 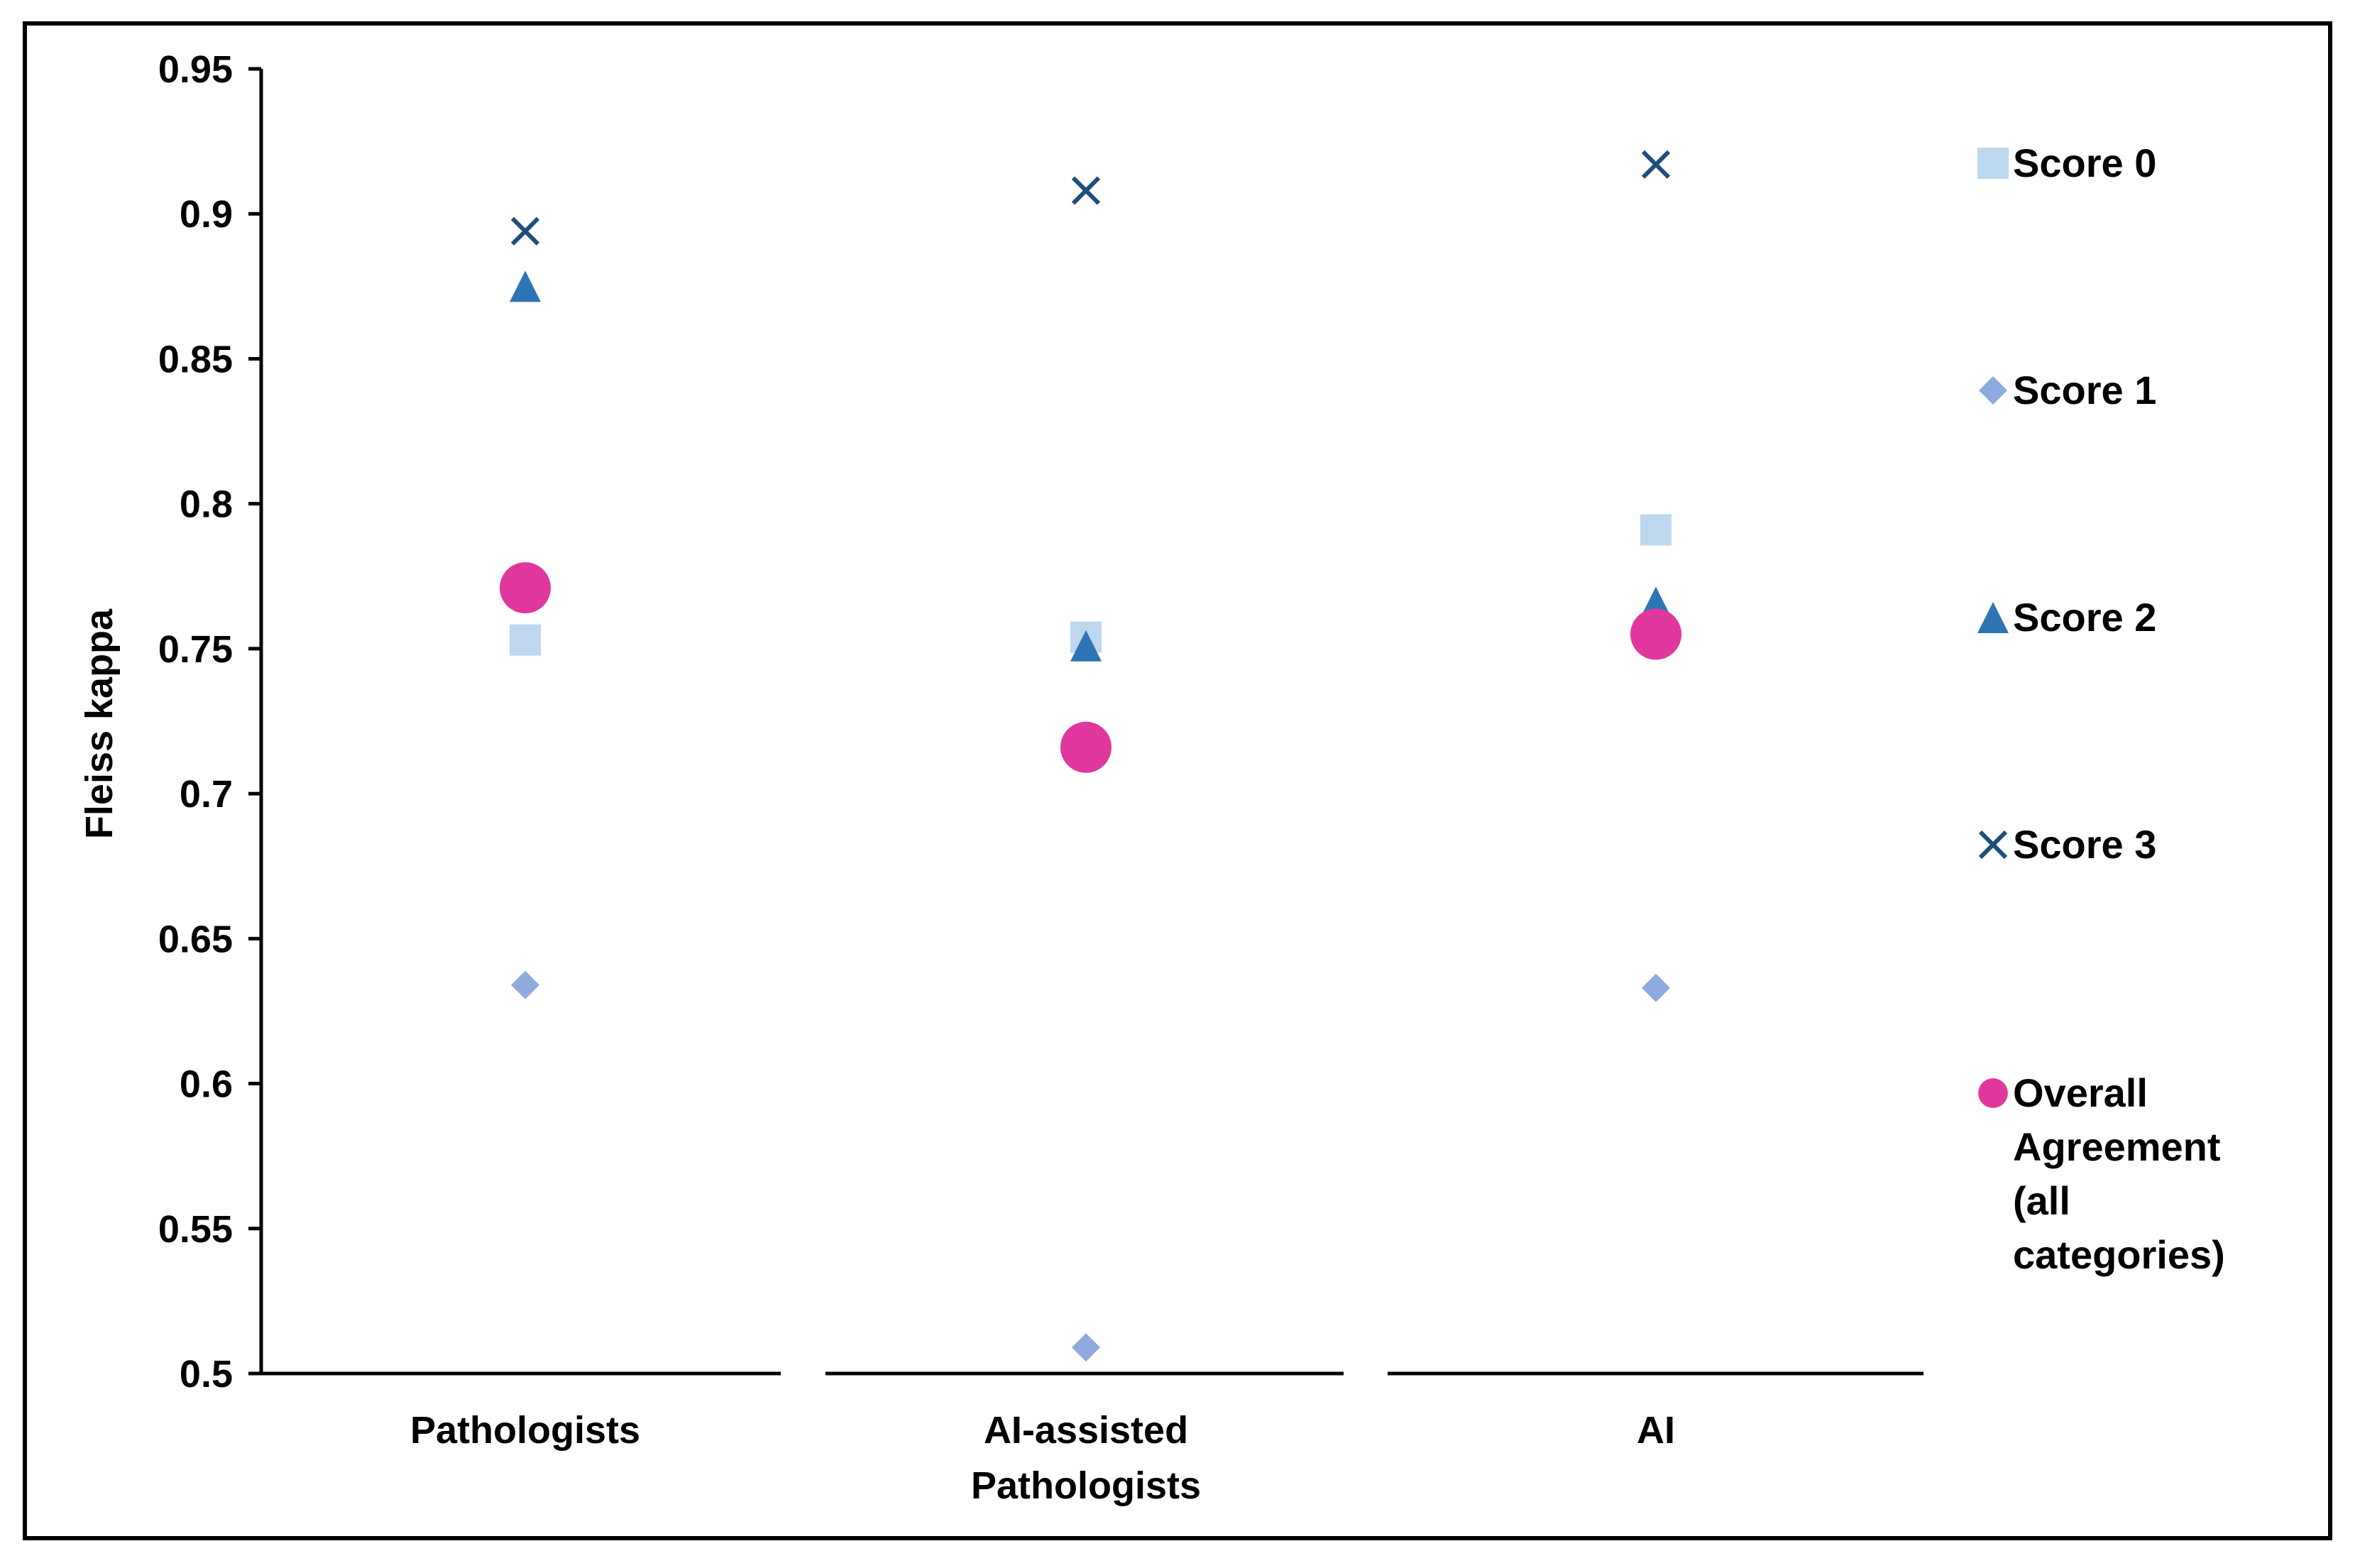 I want to click on legend-item: Score 1, so click(x=2135, y=392).